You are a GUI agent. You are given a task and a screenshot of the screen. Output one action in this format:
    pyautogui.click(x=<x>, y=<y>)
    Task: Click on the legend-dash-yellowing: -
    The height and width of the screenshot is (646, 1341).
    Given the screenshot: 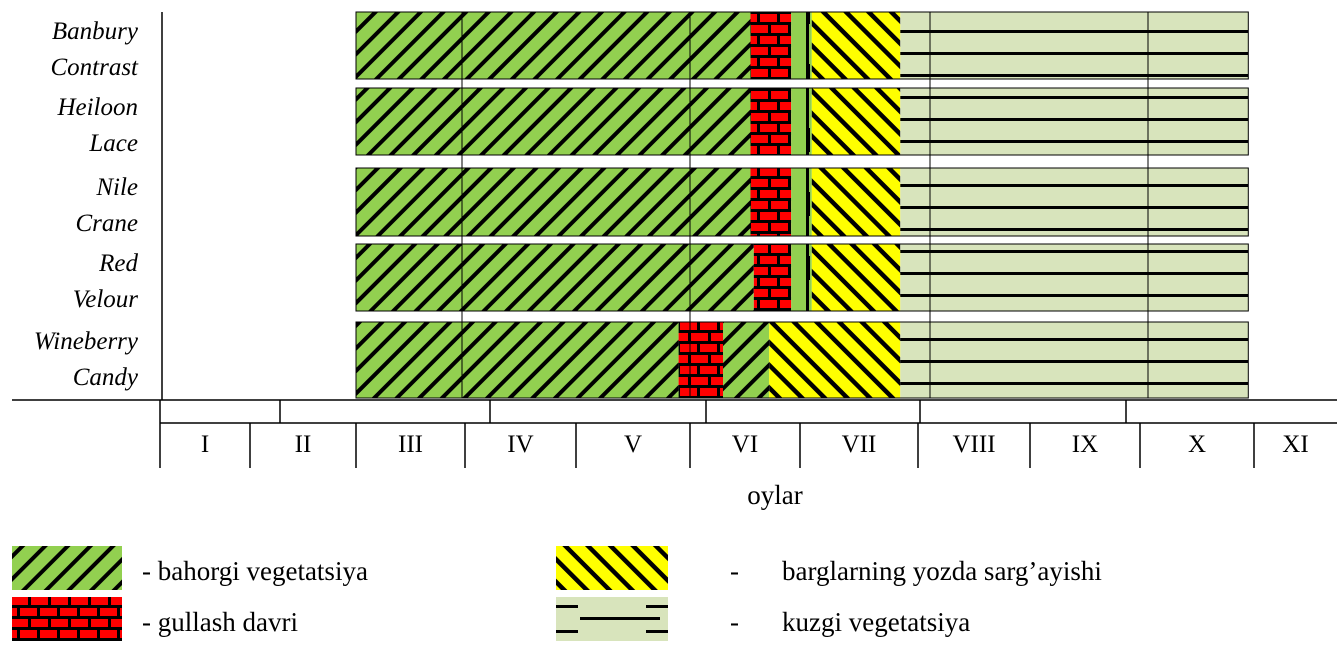 What is the action you would take?
    pyautogui.click(x=734, y=571)
    